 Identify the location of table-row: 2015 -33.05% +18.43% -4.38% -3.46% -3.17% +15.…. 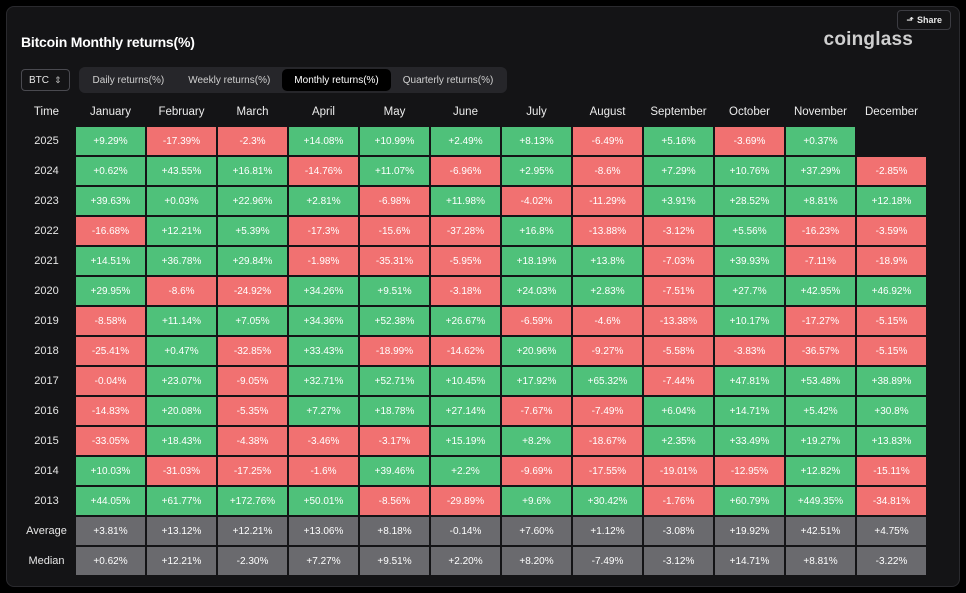
(472, 441).